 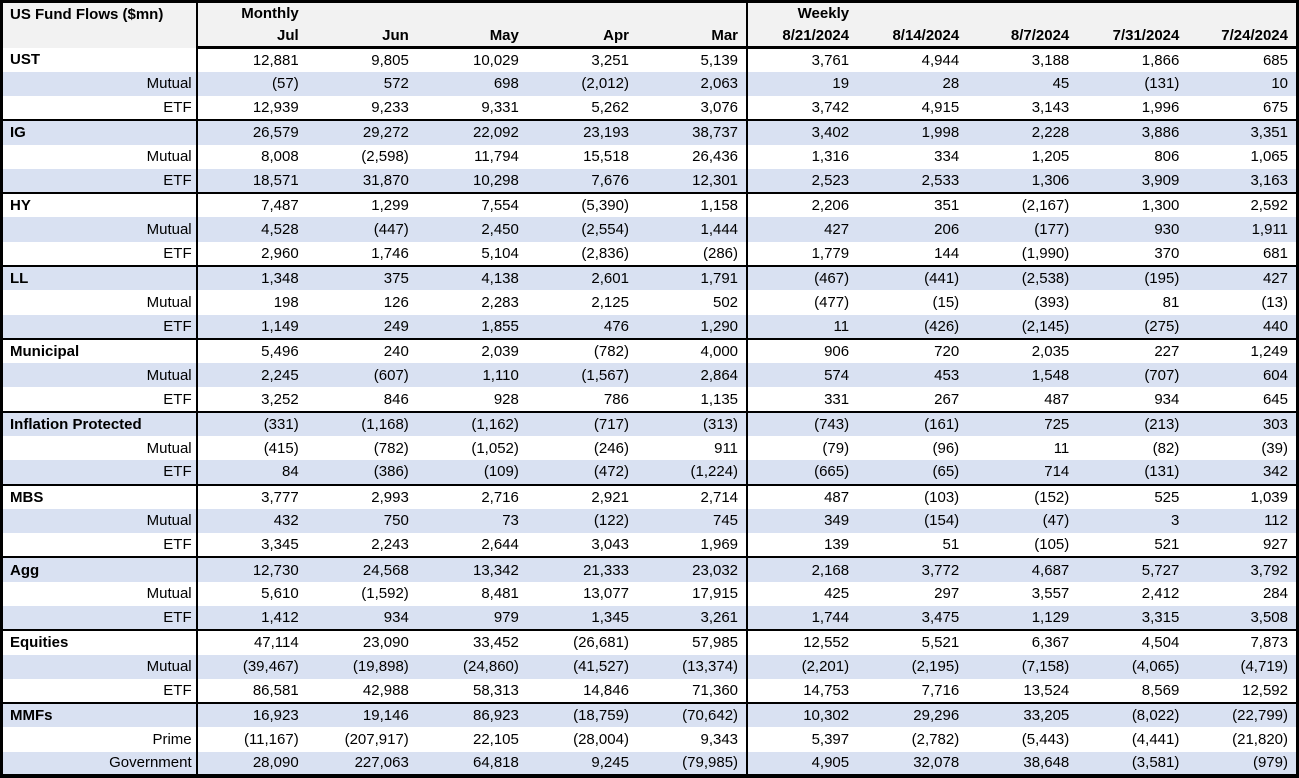 What do you see at coordinates (802, 691) in the screenshot?
I see `weekly-value-cell: 14,753` at bounding box center [802, 691].